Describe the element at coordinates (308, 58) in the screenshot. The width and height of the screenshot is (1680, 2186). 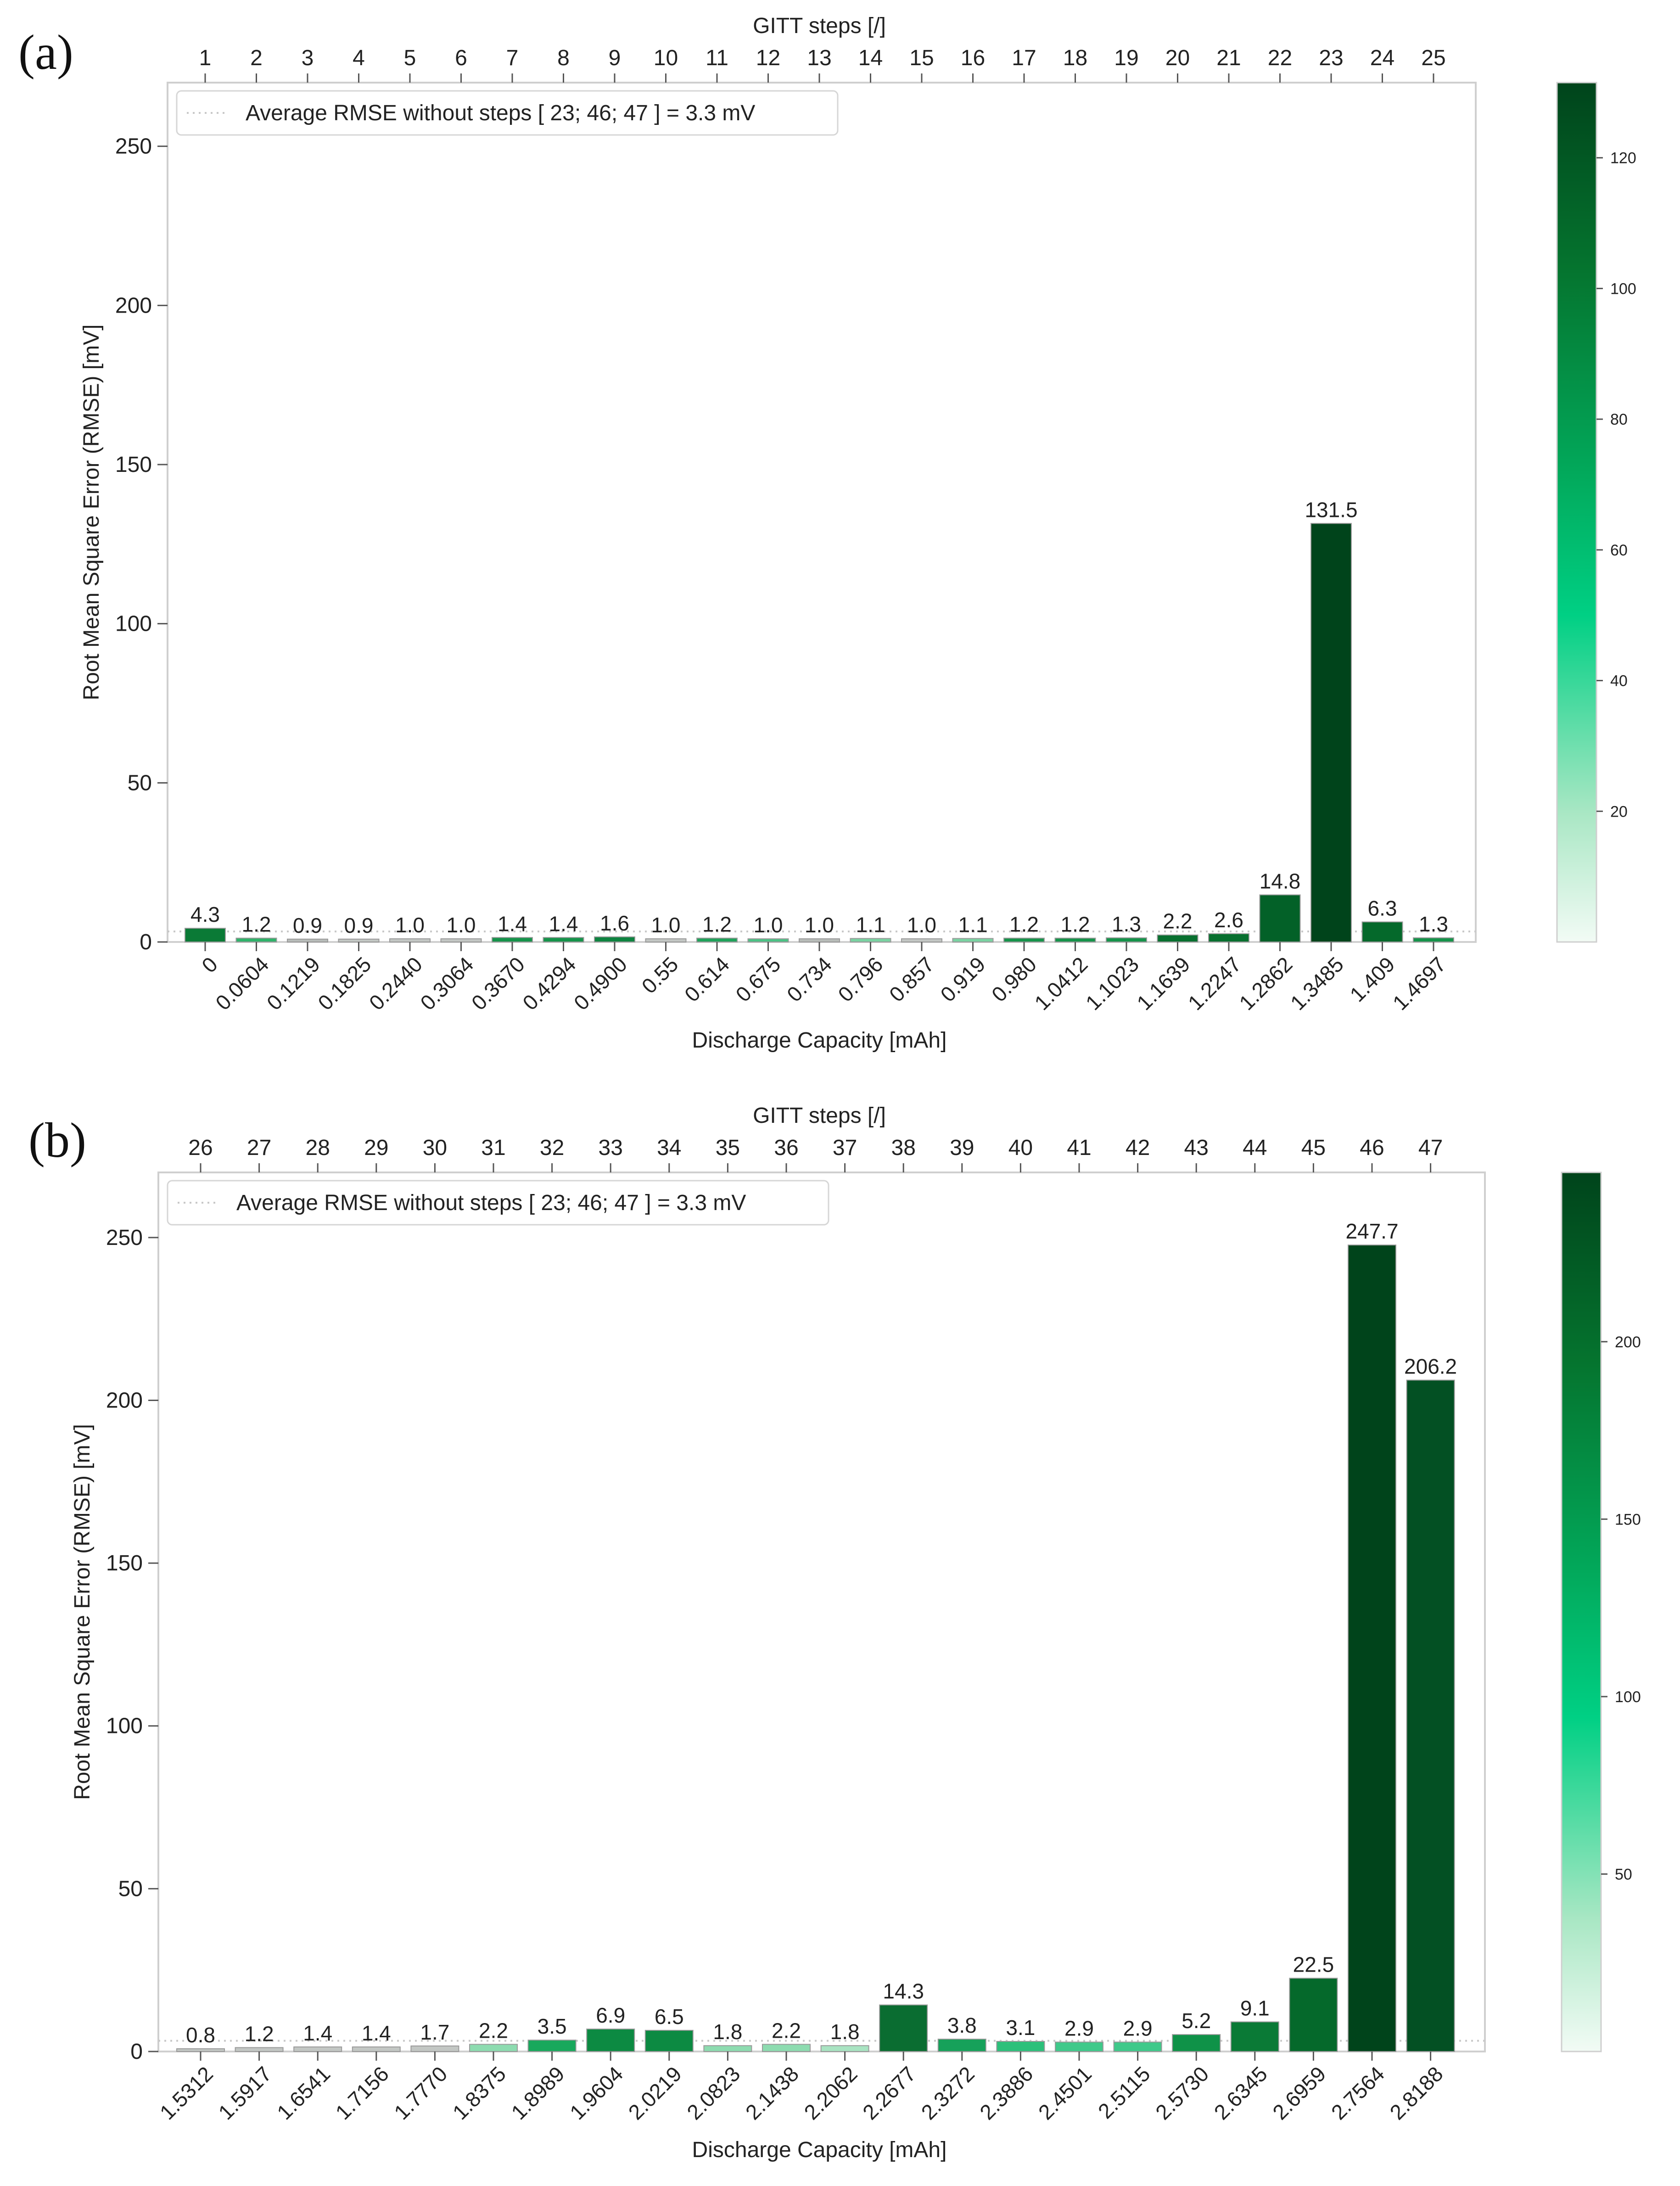
I see `top-tick-label: 3` at that location.